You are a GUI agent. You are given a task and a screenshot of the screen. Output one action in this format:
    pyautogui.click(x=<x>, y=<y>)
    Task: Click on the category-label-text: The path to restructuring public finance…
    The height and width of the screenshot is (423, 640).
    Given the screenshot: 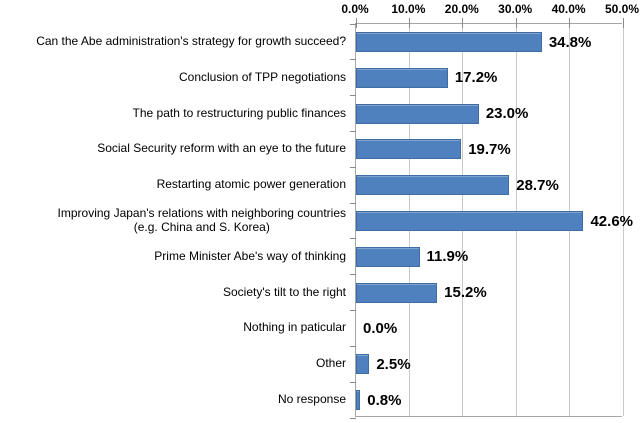 What is the action you would take?
    pyautogui.click(x=239, y=112)
    